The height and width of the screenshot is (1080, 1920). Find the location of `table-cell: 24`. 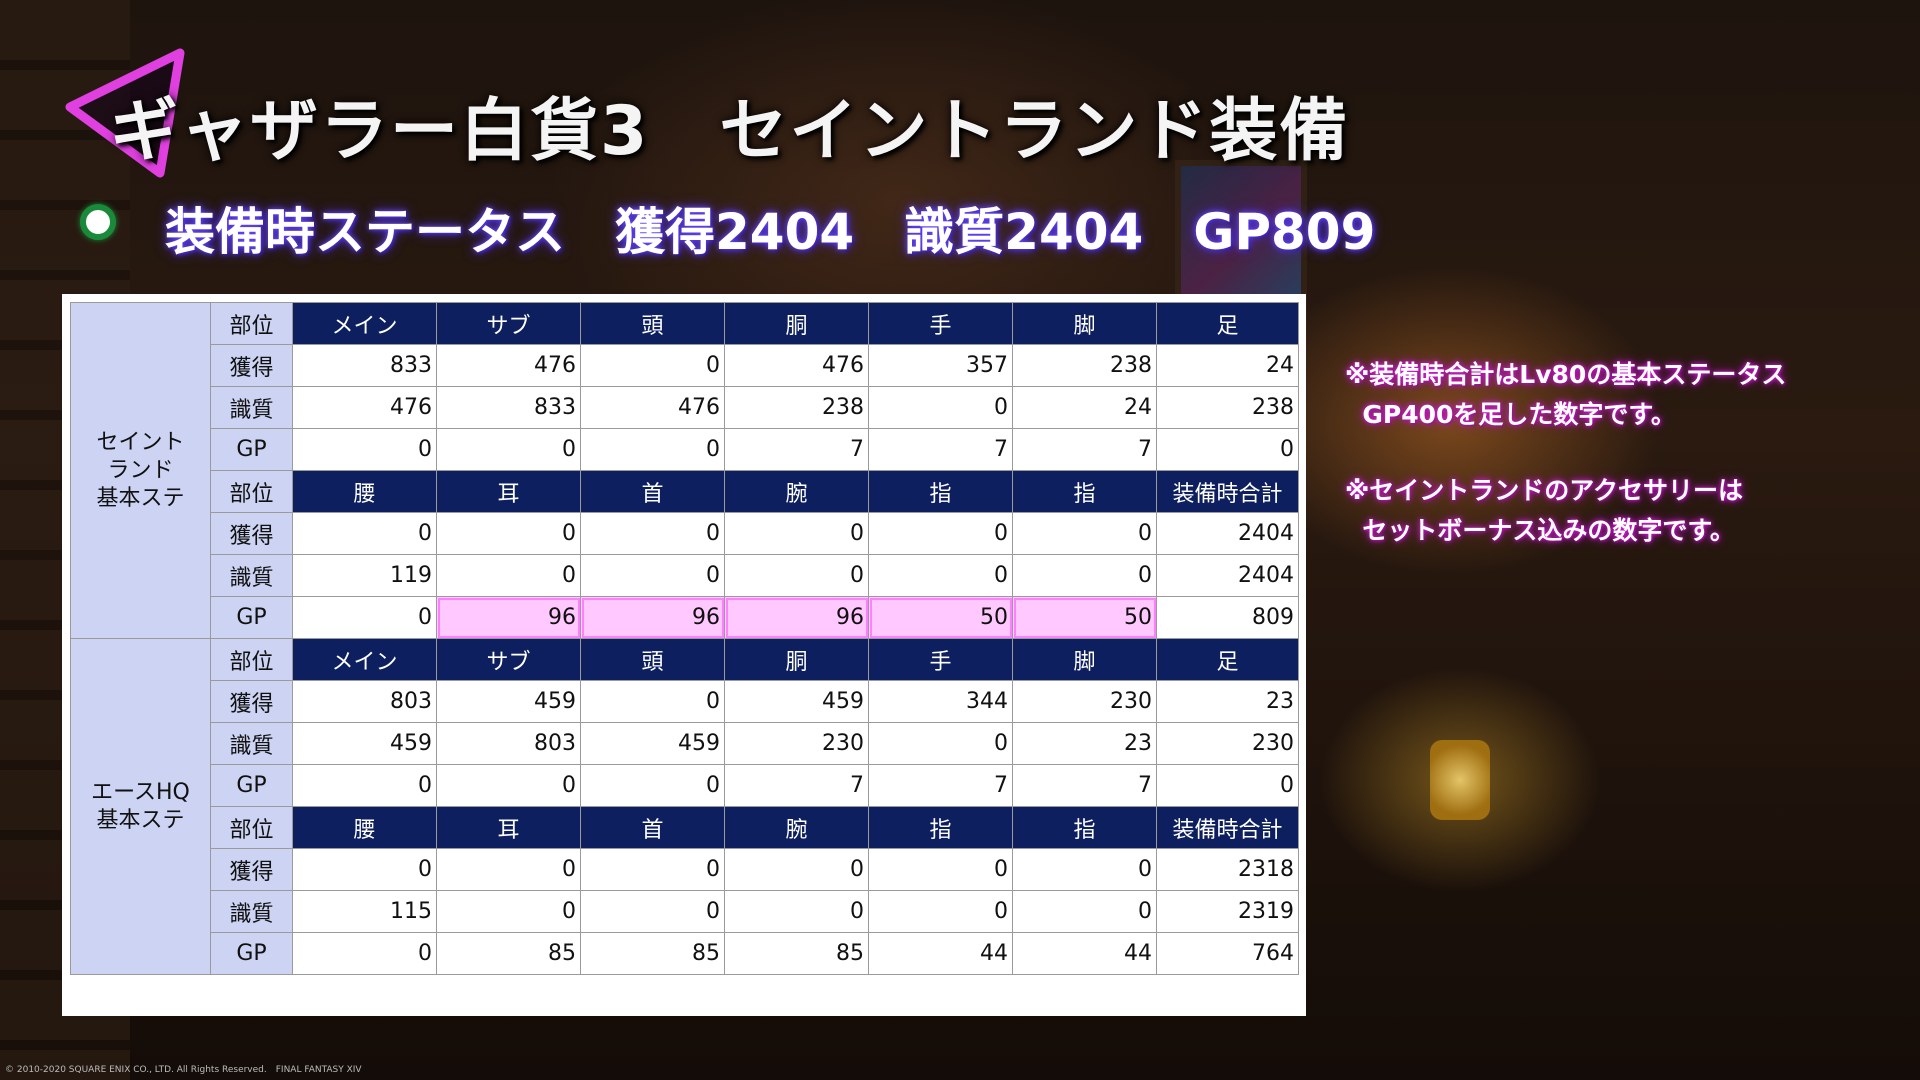

table-cell: 24 is located at coordinates (1084, 407).